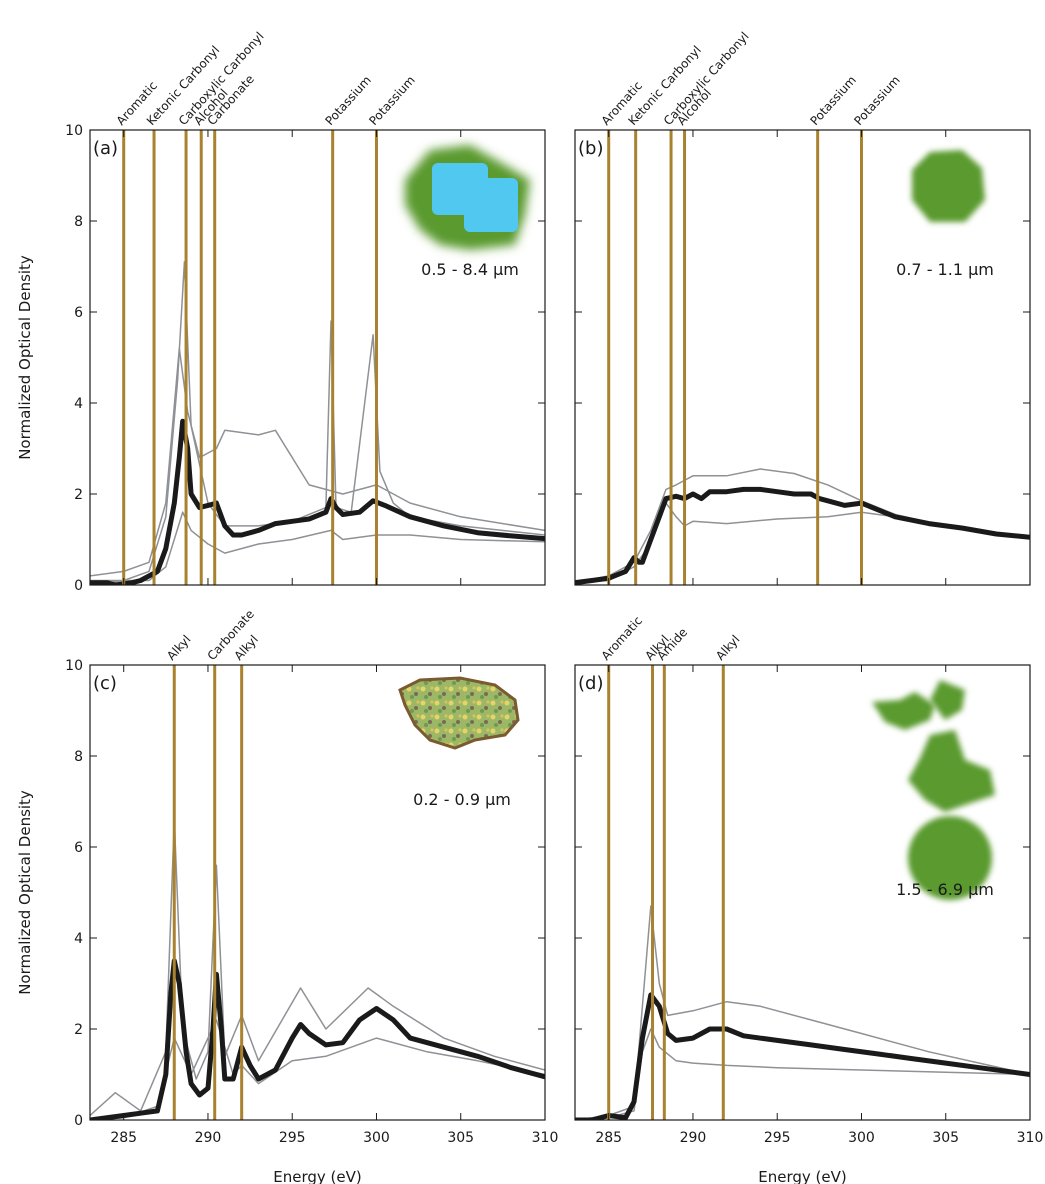 The height and width of the screenshot is (1184, 1045). Describe the element at coordinates (590, 148) in the screenshot. I see `panel-label: (b)` at that location.